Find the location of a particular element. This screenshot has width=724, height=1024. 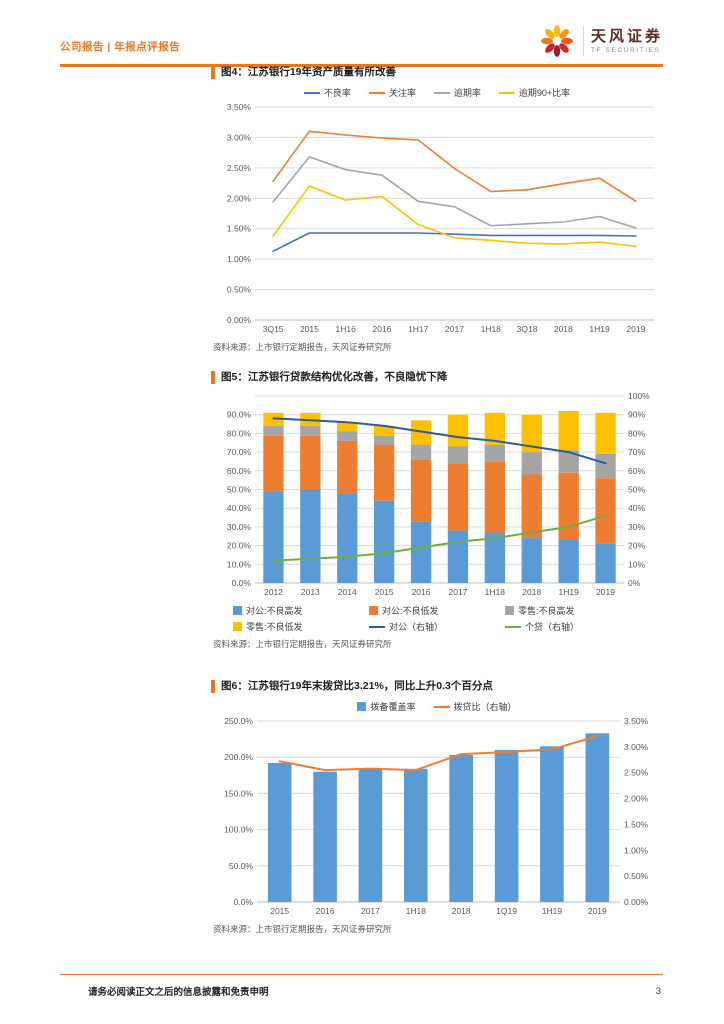

tf-logo-icon is located at coordinates (557, 41).